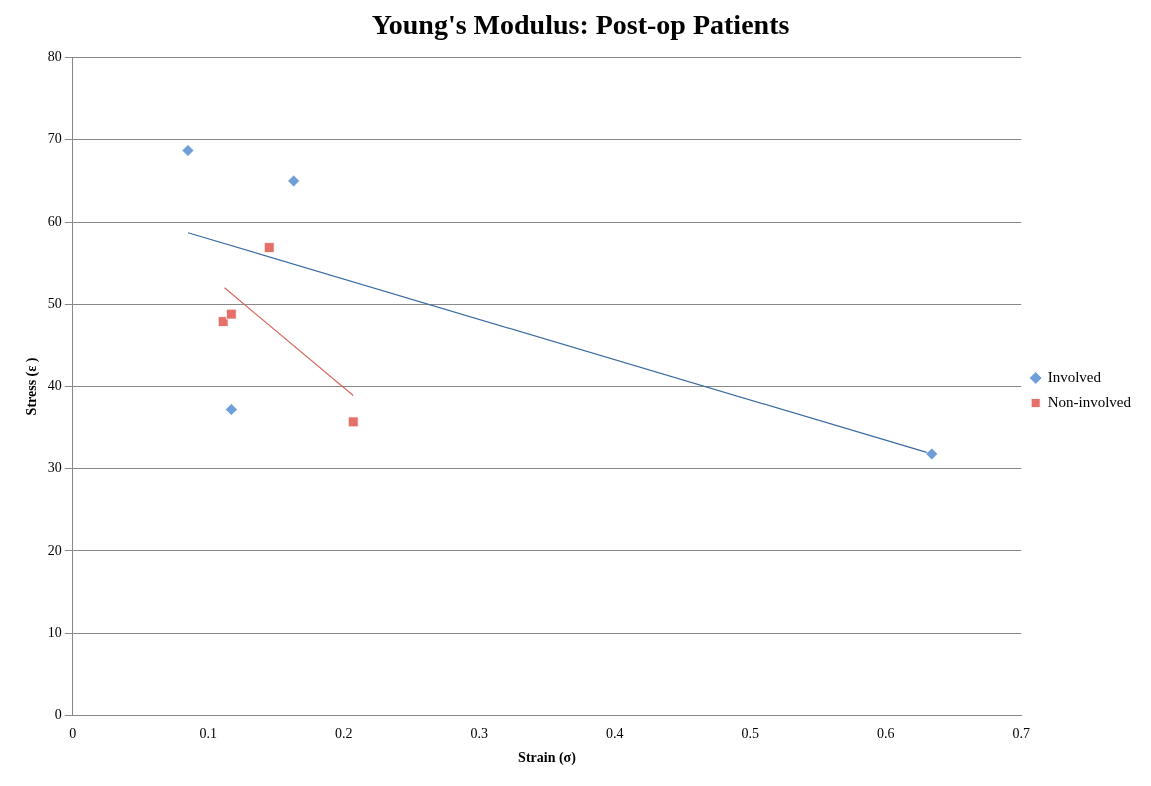 The image size is (1151, 786). I want to click on y-tick-label: 70, so click(54, 139).